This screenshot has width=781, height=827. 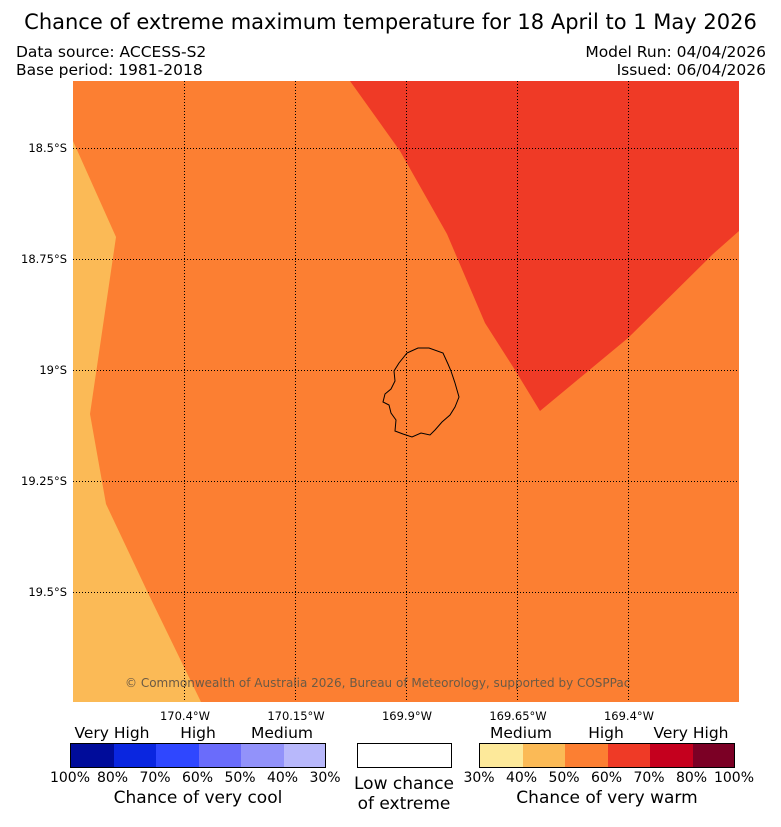 What do you see at coordinates (70, 778) in the screenshot?
I see `cool-tick-label: 100%` at bounding box center [70, 778].